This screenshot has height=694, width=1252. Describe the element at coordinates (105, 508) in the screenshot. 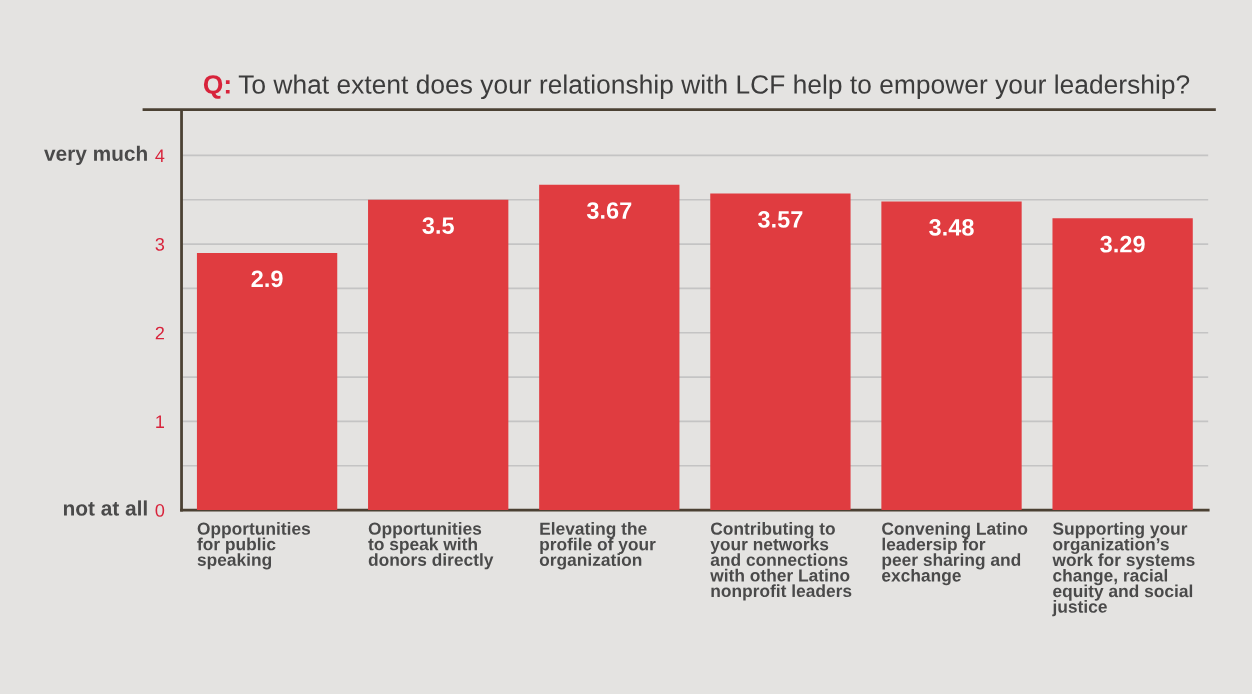

I see `text: not at all` at that location.